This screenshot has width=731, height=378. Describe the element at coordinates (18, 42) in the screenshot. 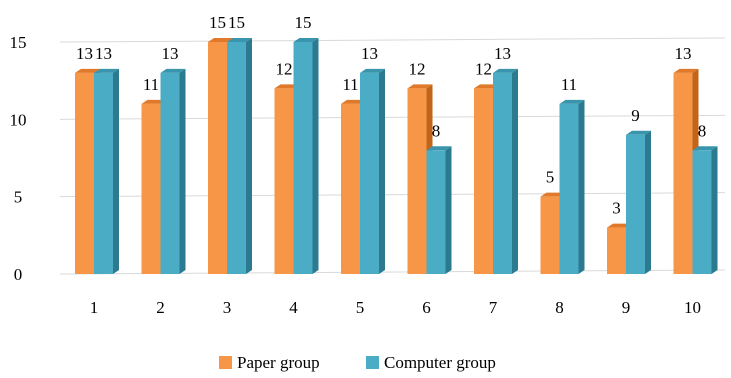

I see `y-tick-label: 15` at that location.